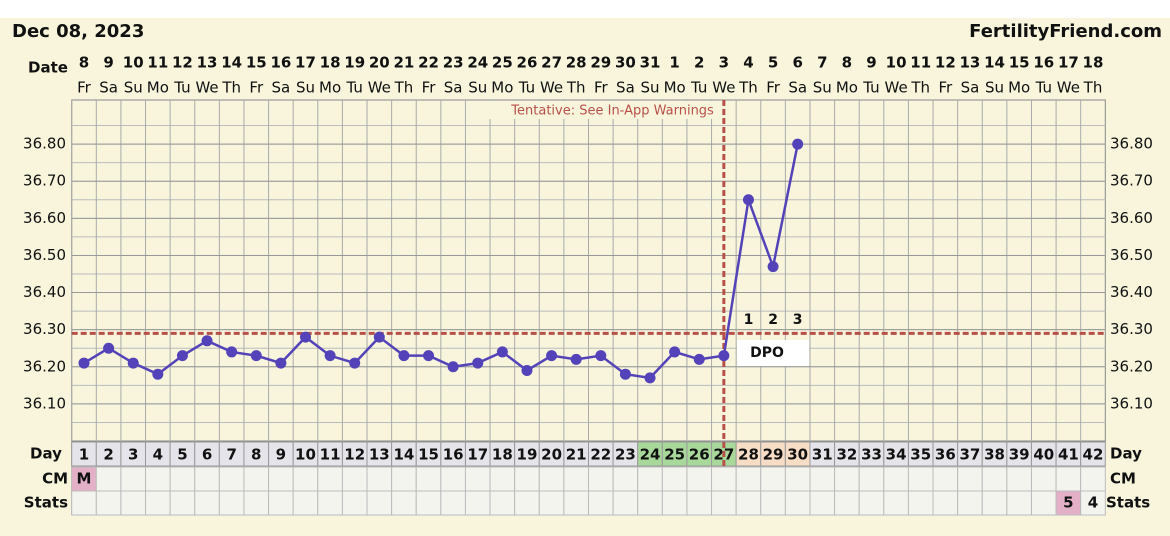 Image resolution: width=1170 pixels, height=536 pixels. I want to click on site-name: FertilityFriend.com, so click(1065, 31).